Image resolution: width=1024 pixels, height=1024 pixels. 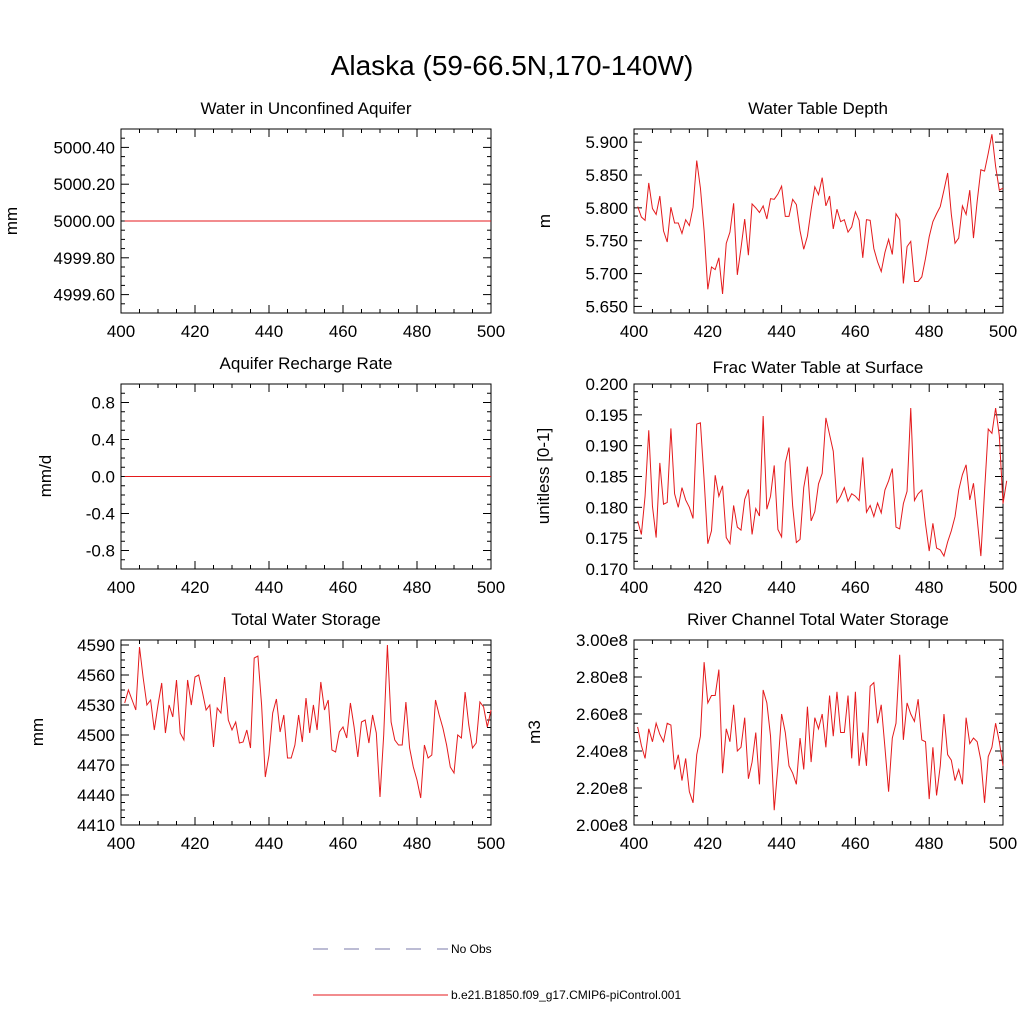 What do you see at coordinates (96, 795) in the screenshot?
I see `y-tick-label: 4440` at bounding box center [96, 795].